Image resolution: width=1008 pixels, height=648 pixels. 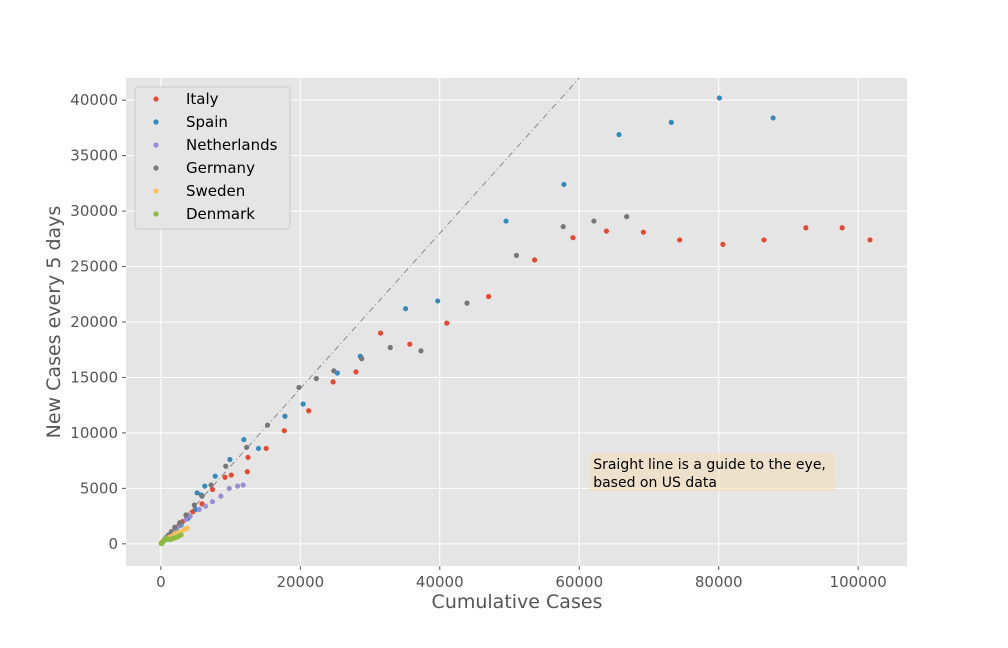 I want to click on y-axis-label: New Cases every 5 days, so click(x=54, y=322).